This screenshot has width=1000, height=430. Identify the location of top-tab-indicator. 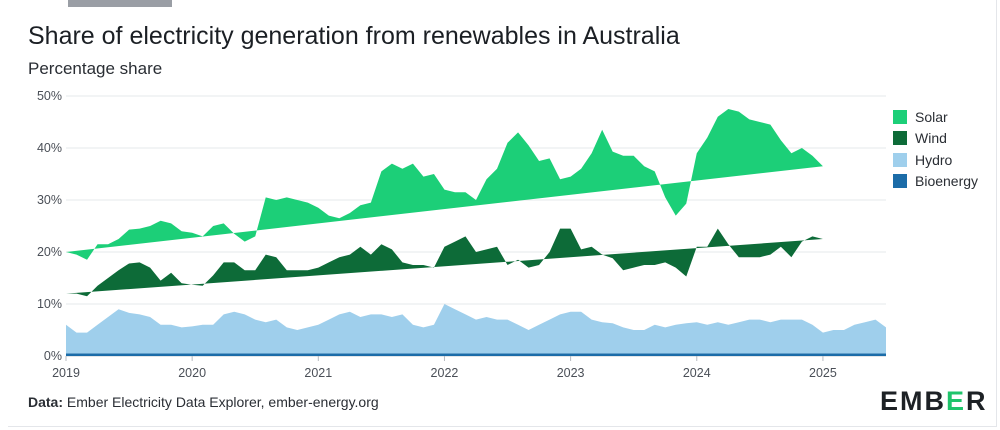
(120, 3).